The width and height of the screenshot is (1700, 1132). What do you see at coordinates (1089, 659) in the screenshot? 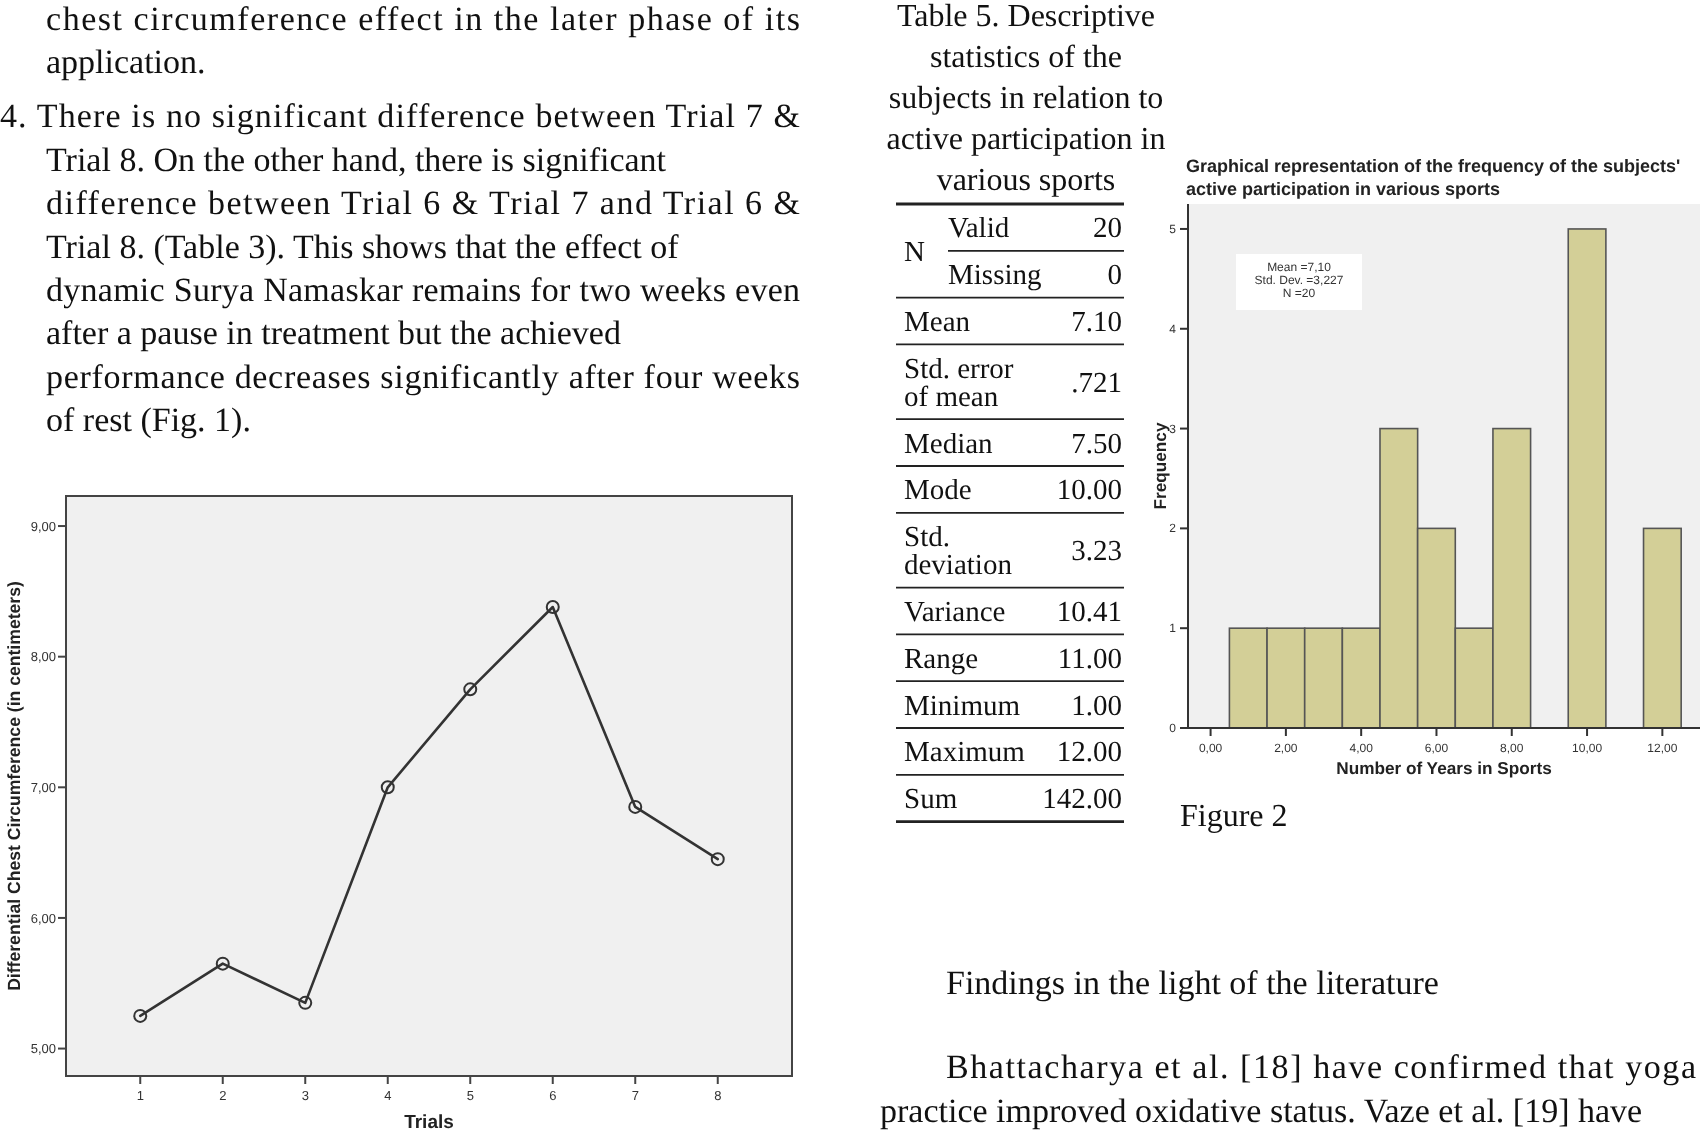
I see `text: 11.00` at bounding box center [1089, 659].